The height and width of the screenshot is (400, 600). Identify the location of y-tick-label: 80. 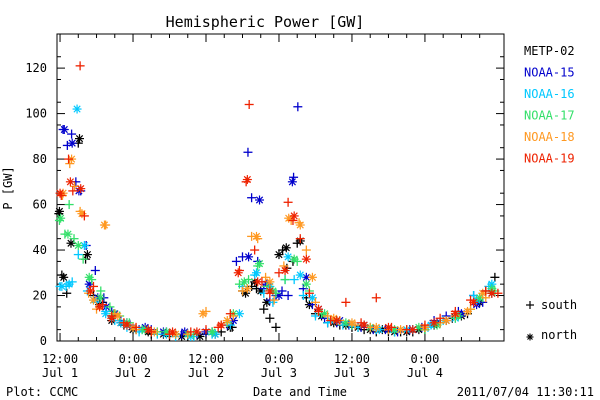
(40, 159).